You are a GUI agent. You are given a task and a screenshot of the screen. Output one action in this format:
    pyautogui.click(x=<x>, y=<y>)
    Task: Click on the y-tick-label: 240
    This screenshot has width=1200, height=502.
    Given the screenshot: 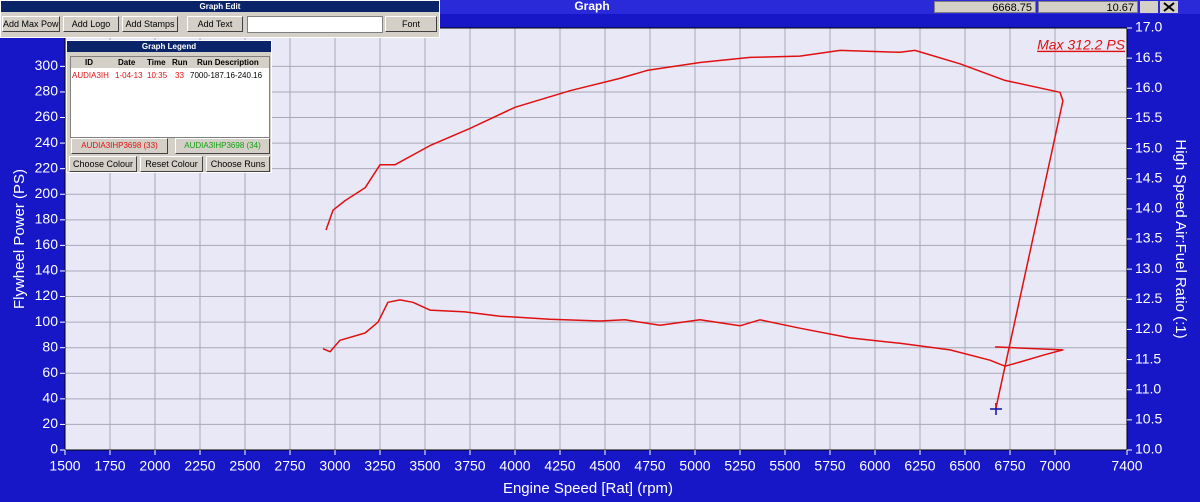 What is the action you would take?
    pyautogui.click(x=47, y=142)
    